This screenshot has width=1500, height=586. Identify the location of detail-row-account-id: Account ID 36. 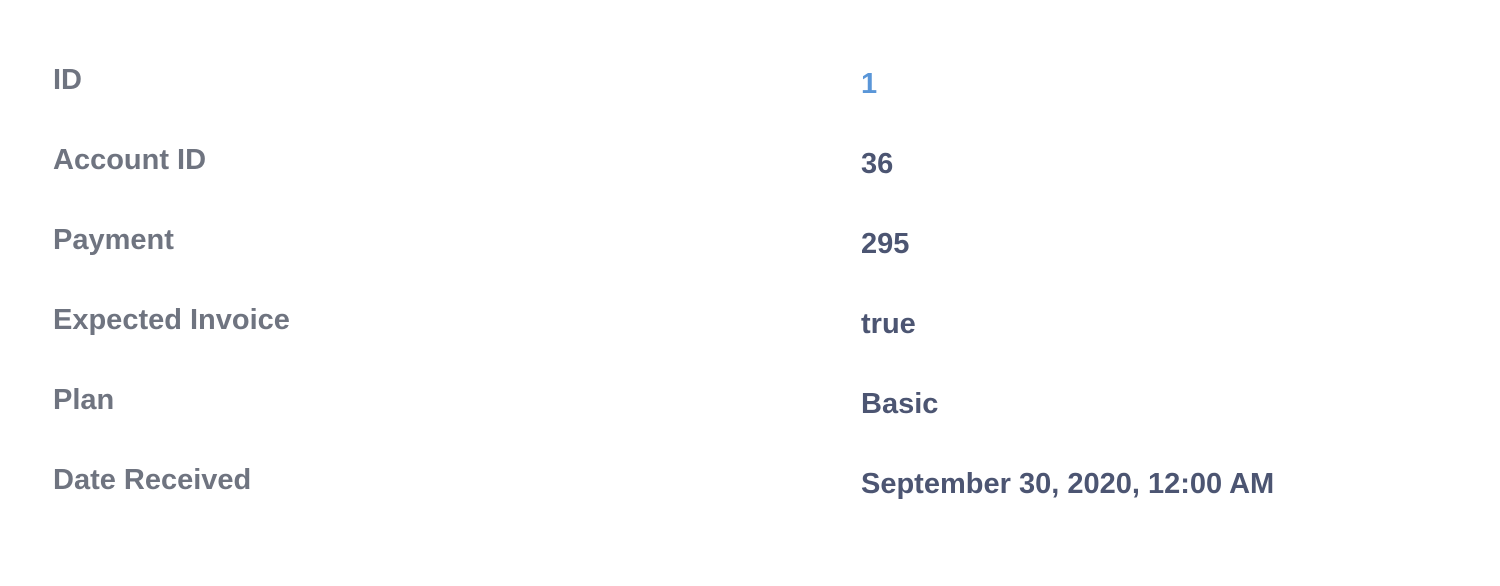
(750, 182).